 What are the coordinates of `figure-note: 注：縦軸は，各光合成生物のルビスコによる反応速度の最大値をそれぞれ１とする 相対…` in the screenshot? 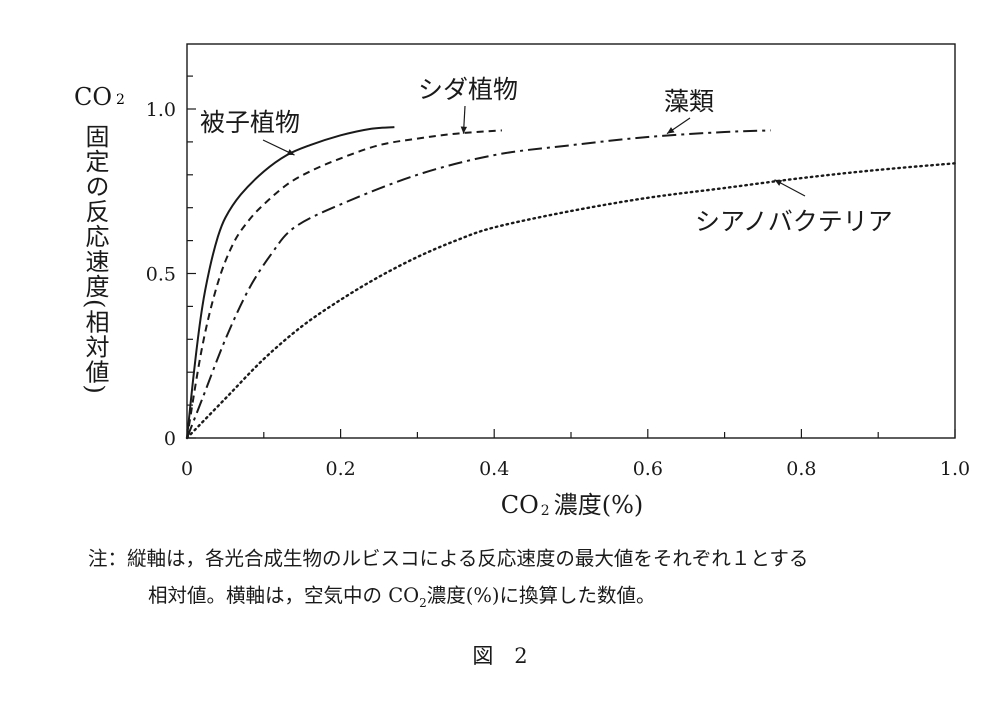 It's located at (540, 581).